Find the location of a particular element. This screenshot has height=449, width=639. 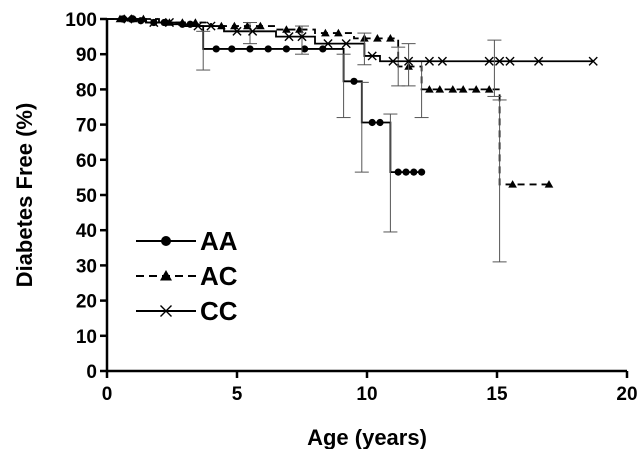

y-tick-label: 70 is located at coordinates (86, 126).